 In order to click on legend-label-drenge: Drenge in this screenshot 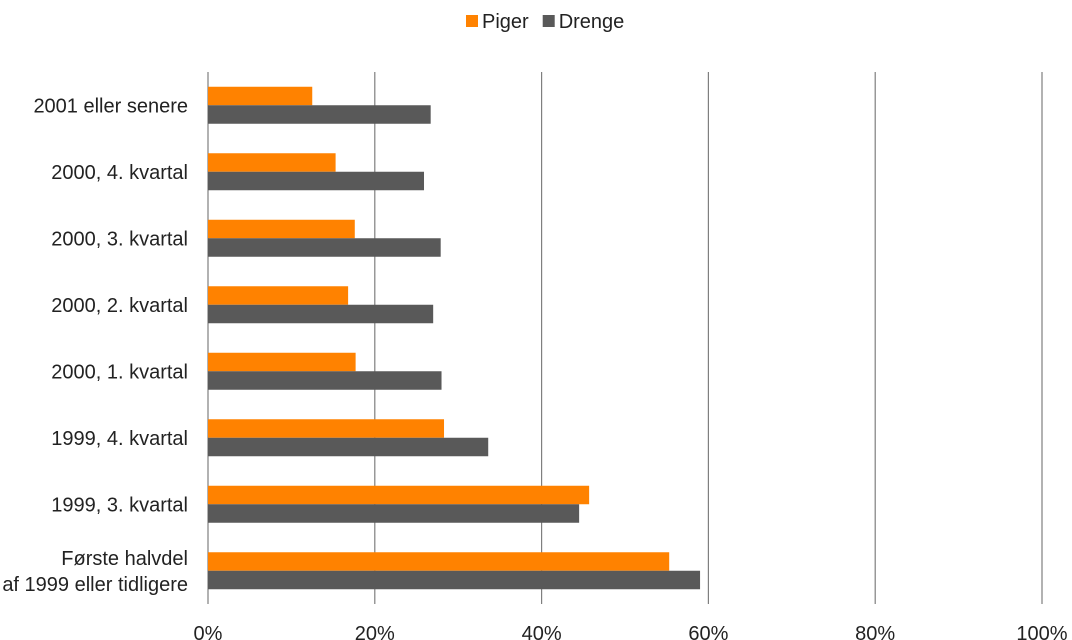, I will do `click(592, 22)`.